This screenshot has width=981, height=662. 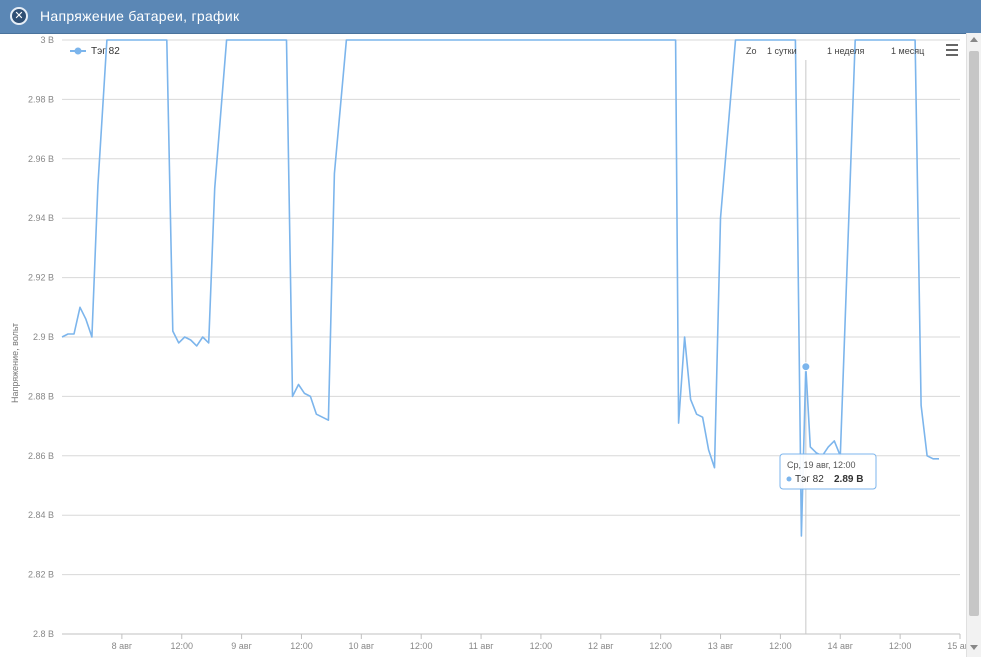 I want to click on y-tick-label: 2.9 В, so click(x=43, y=337).